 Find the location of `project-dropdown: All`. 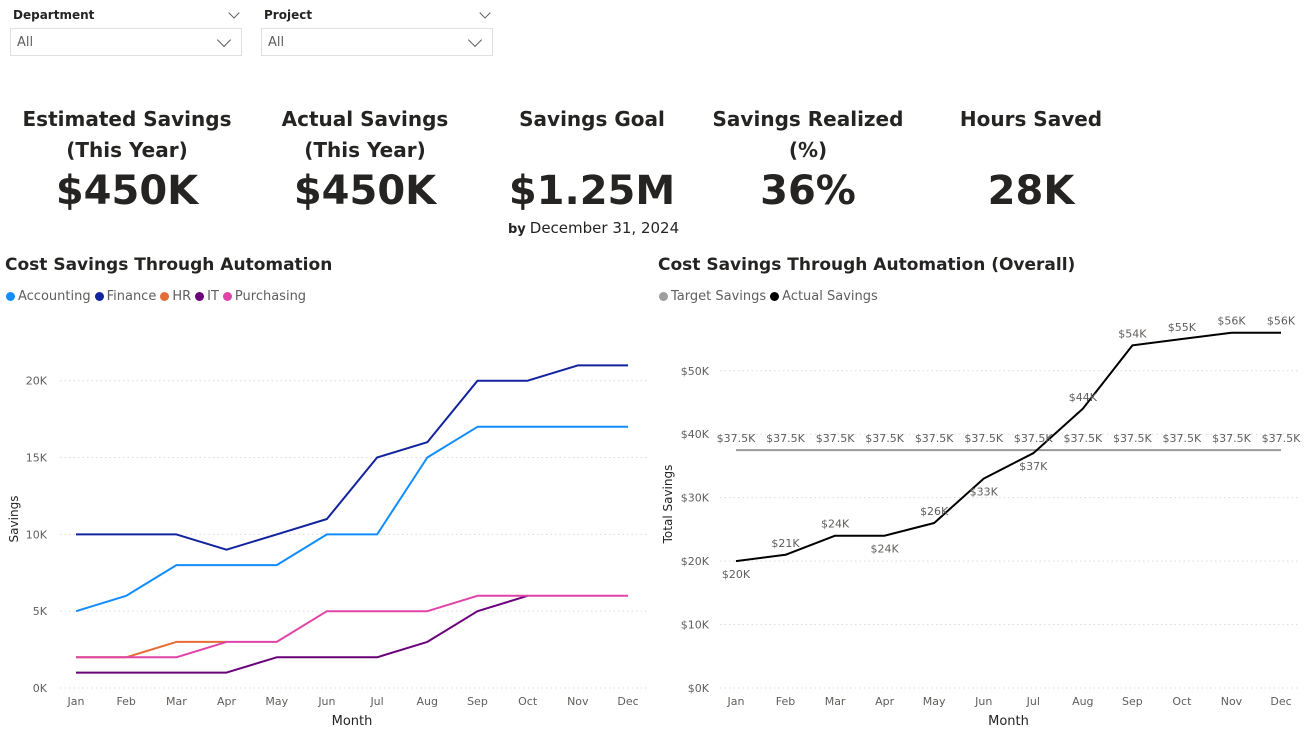

project-dropdown: All is located at coordinates (377, 42).